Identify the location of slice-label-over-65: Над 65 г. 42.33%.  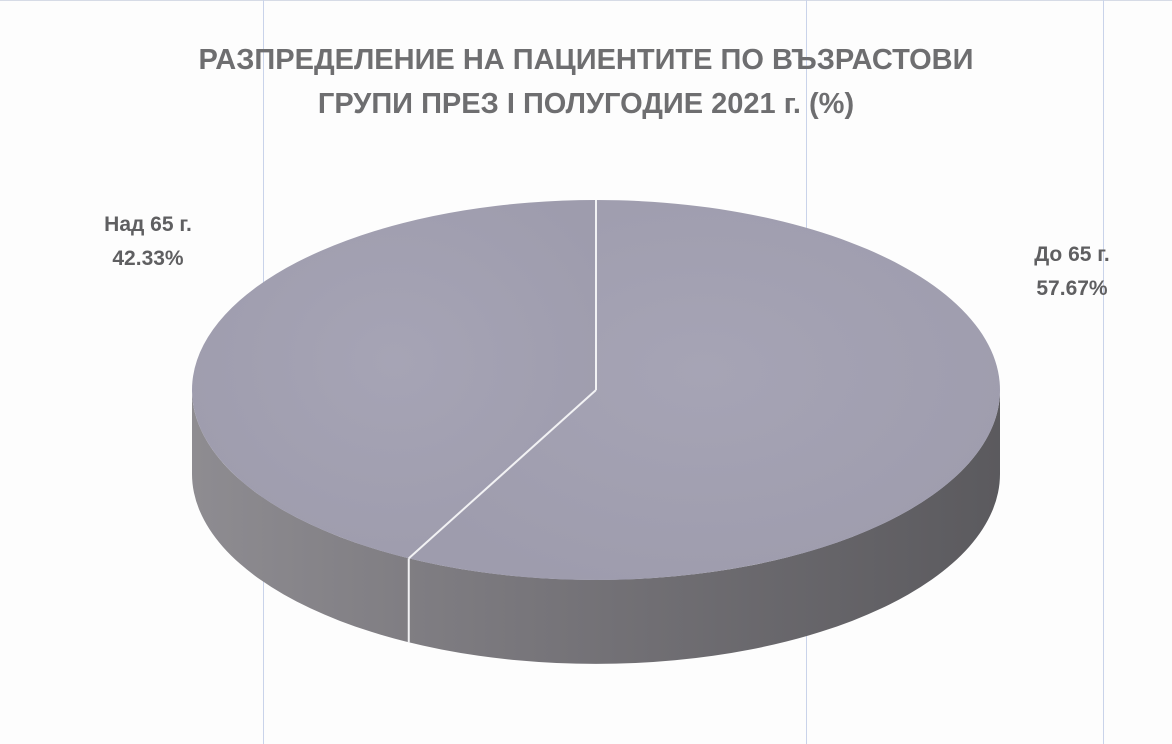
(148, 242).